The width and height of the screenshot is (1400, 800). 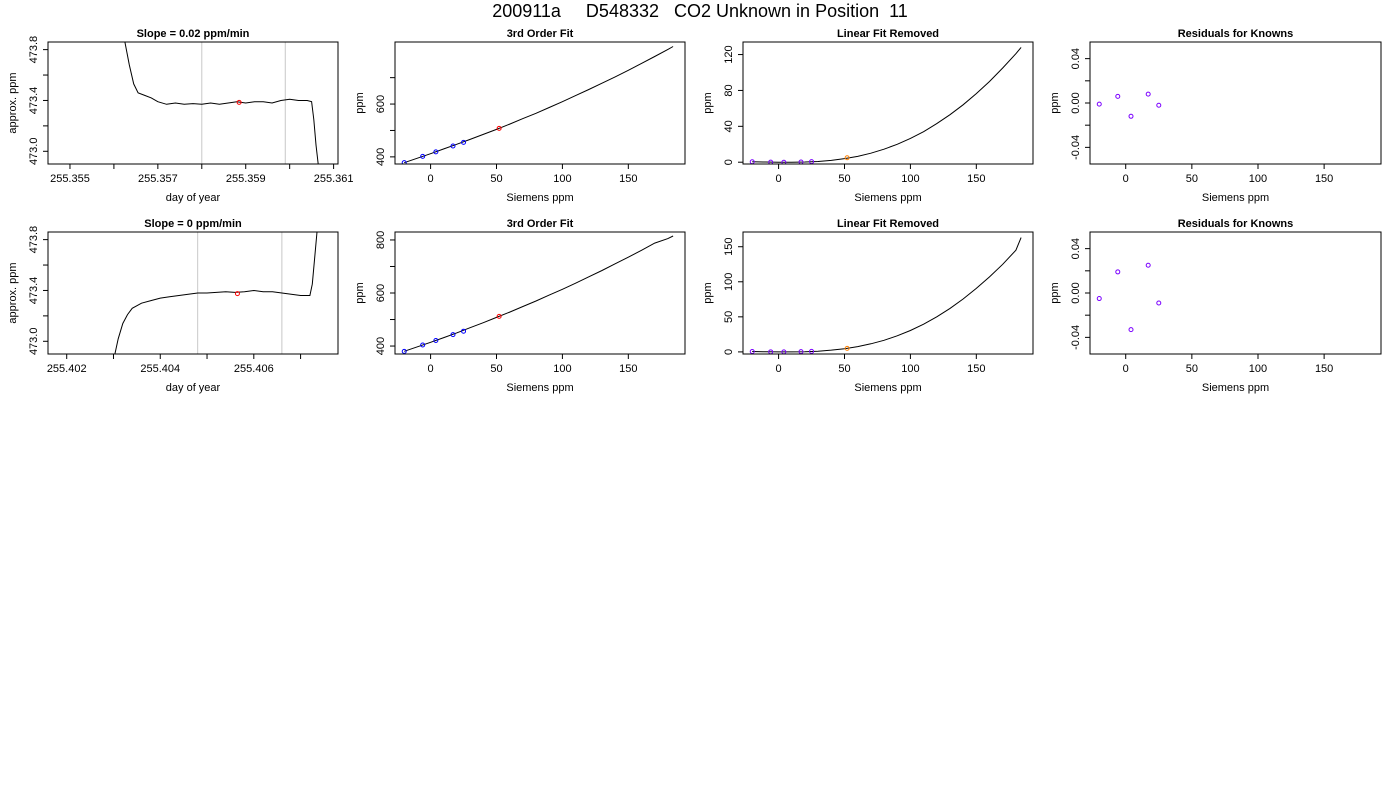 What do you see at coordinates (334, 179) in the screenshot?
I see `x-tick-label: 255.361` at bounding box center [334, 179].